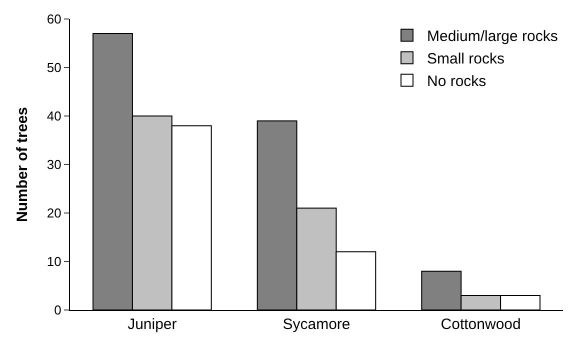  What do you see at coordinates (480, 324) in the screenshot?
I see `x-tick-label: Cottonwood` at bounding box center [480, 324].